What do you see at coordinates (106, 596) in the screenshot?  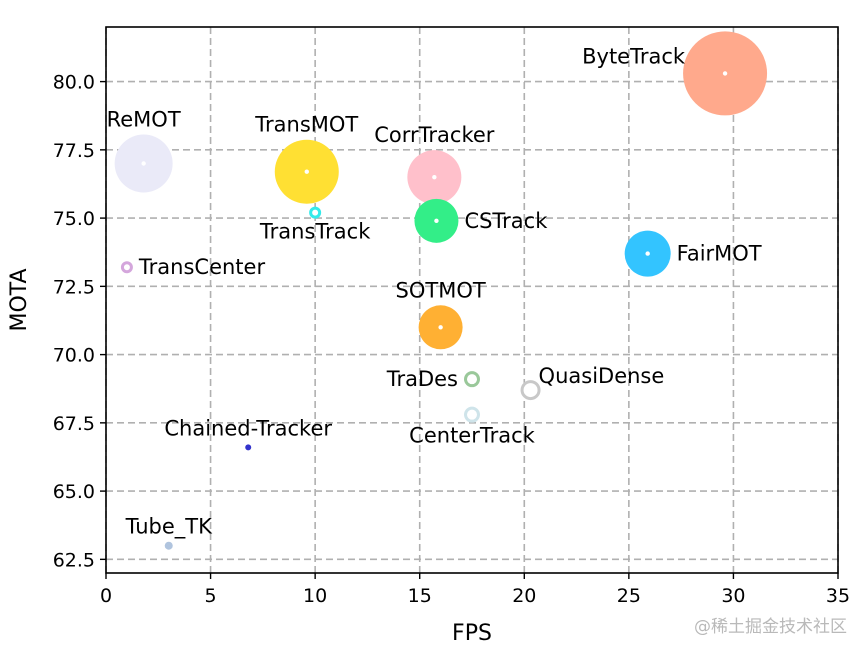 I see `x-tick-label: 0` at bounding box center [106, 596].